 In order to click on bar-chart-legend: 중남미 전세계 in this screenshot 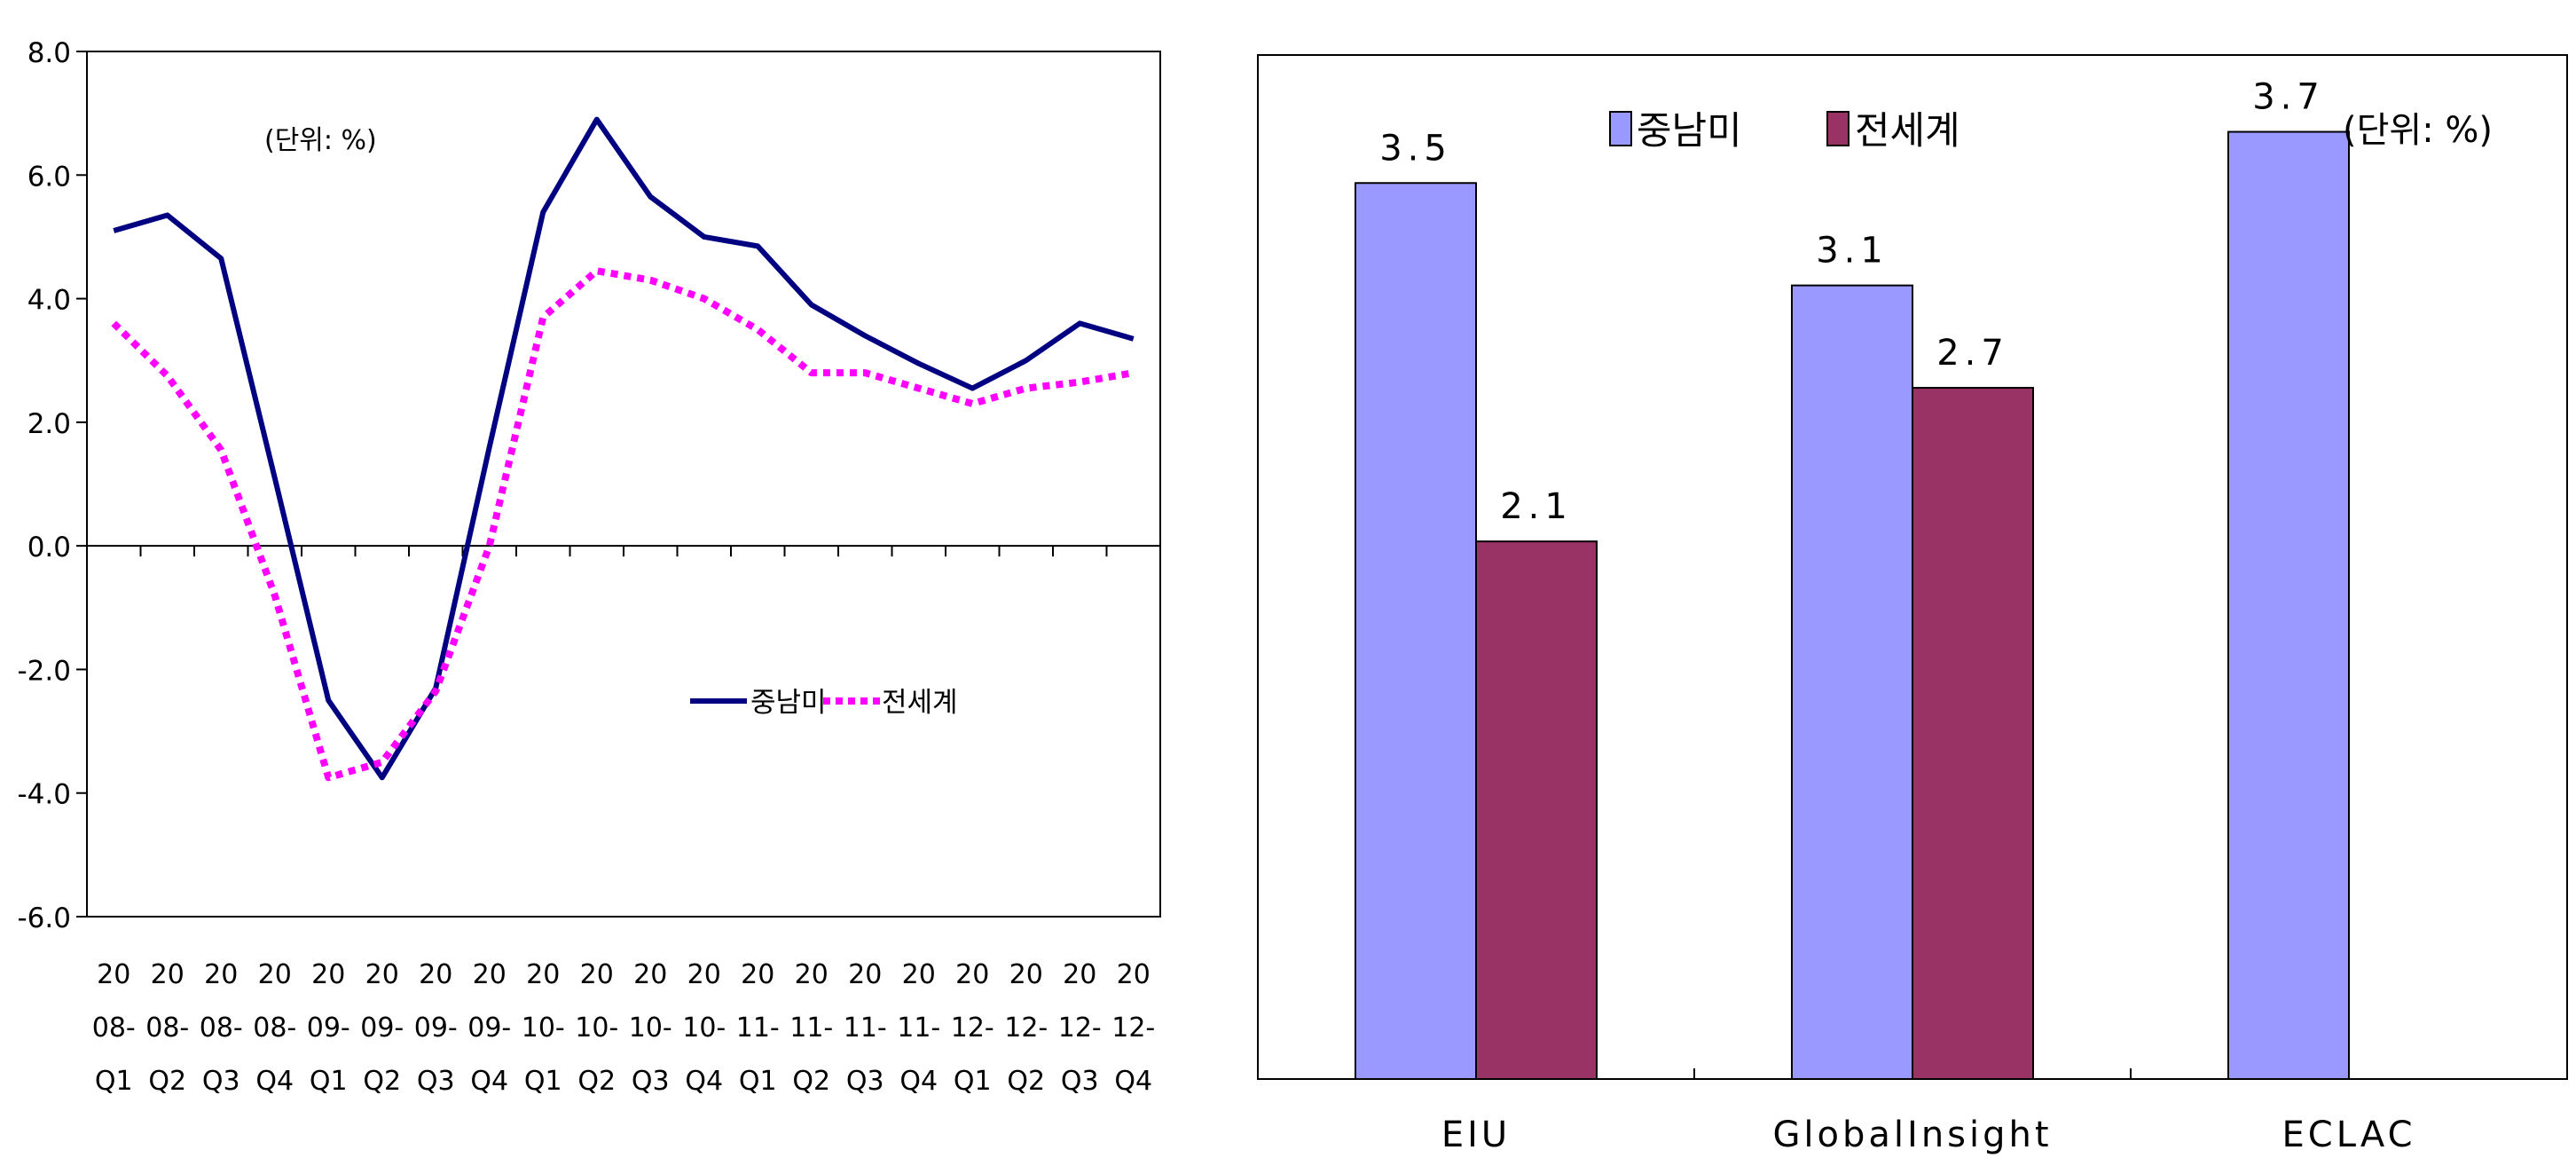, I will do `click(1784, 131)`.